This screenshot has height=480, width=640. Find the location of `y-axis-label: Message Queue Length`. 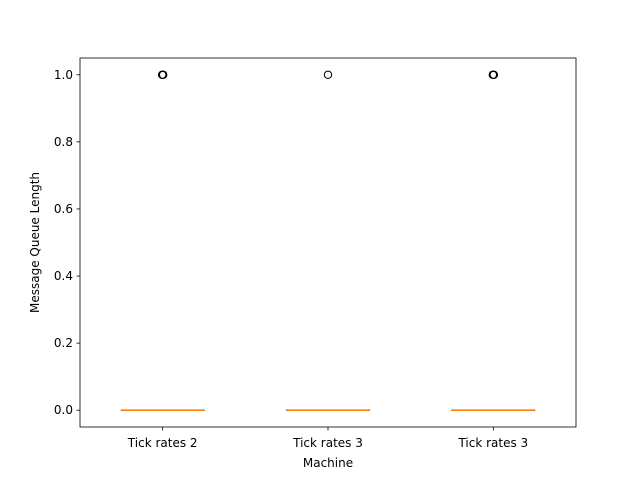

y-axis-label: Message Queue Length is located at coordinates (35, 242).